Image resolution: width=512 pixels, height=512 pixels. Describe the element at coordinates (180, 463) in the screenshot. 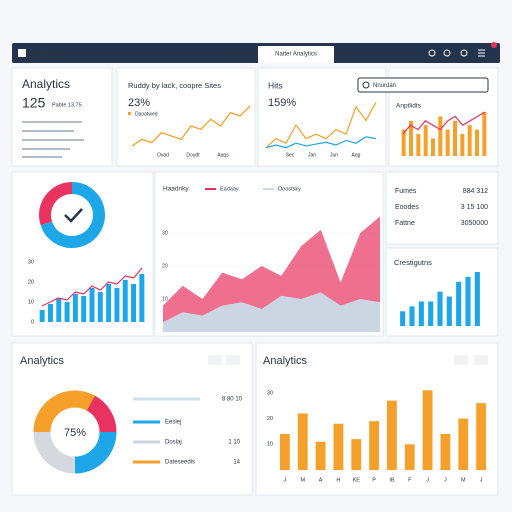

I see `legend-label: Dateseedis` at that location.